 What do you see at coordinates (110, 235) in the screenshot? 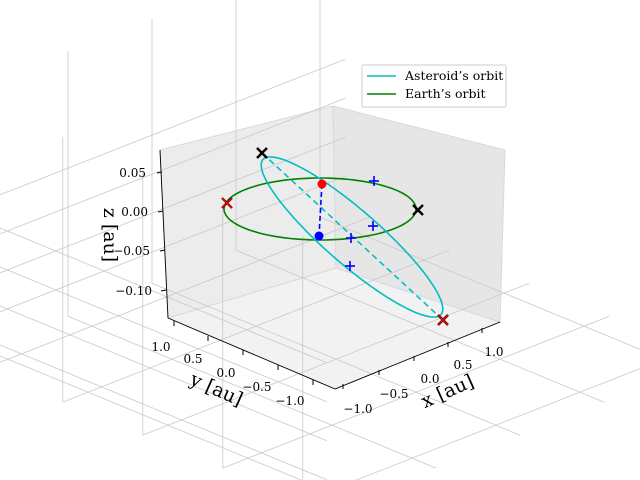
I see `z-axis-label: z [au]` at bounding box center [110, 235].